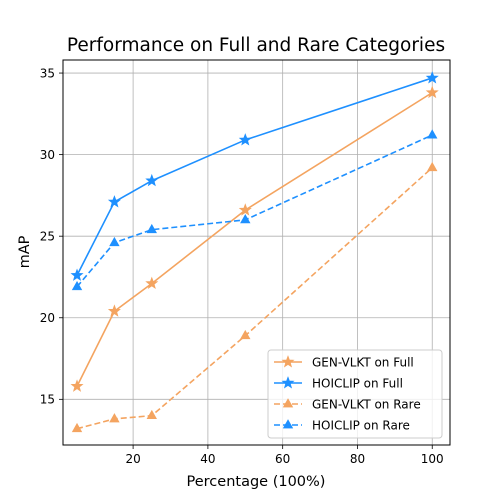 The image size is (500, 504). I want to click on x-tick-label: 20, so click(132, 459).